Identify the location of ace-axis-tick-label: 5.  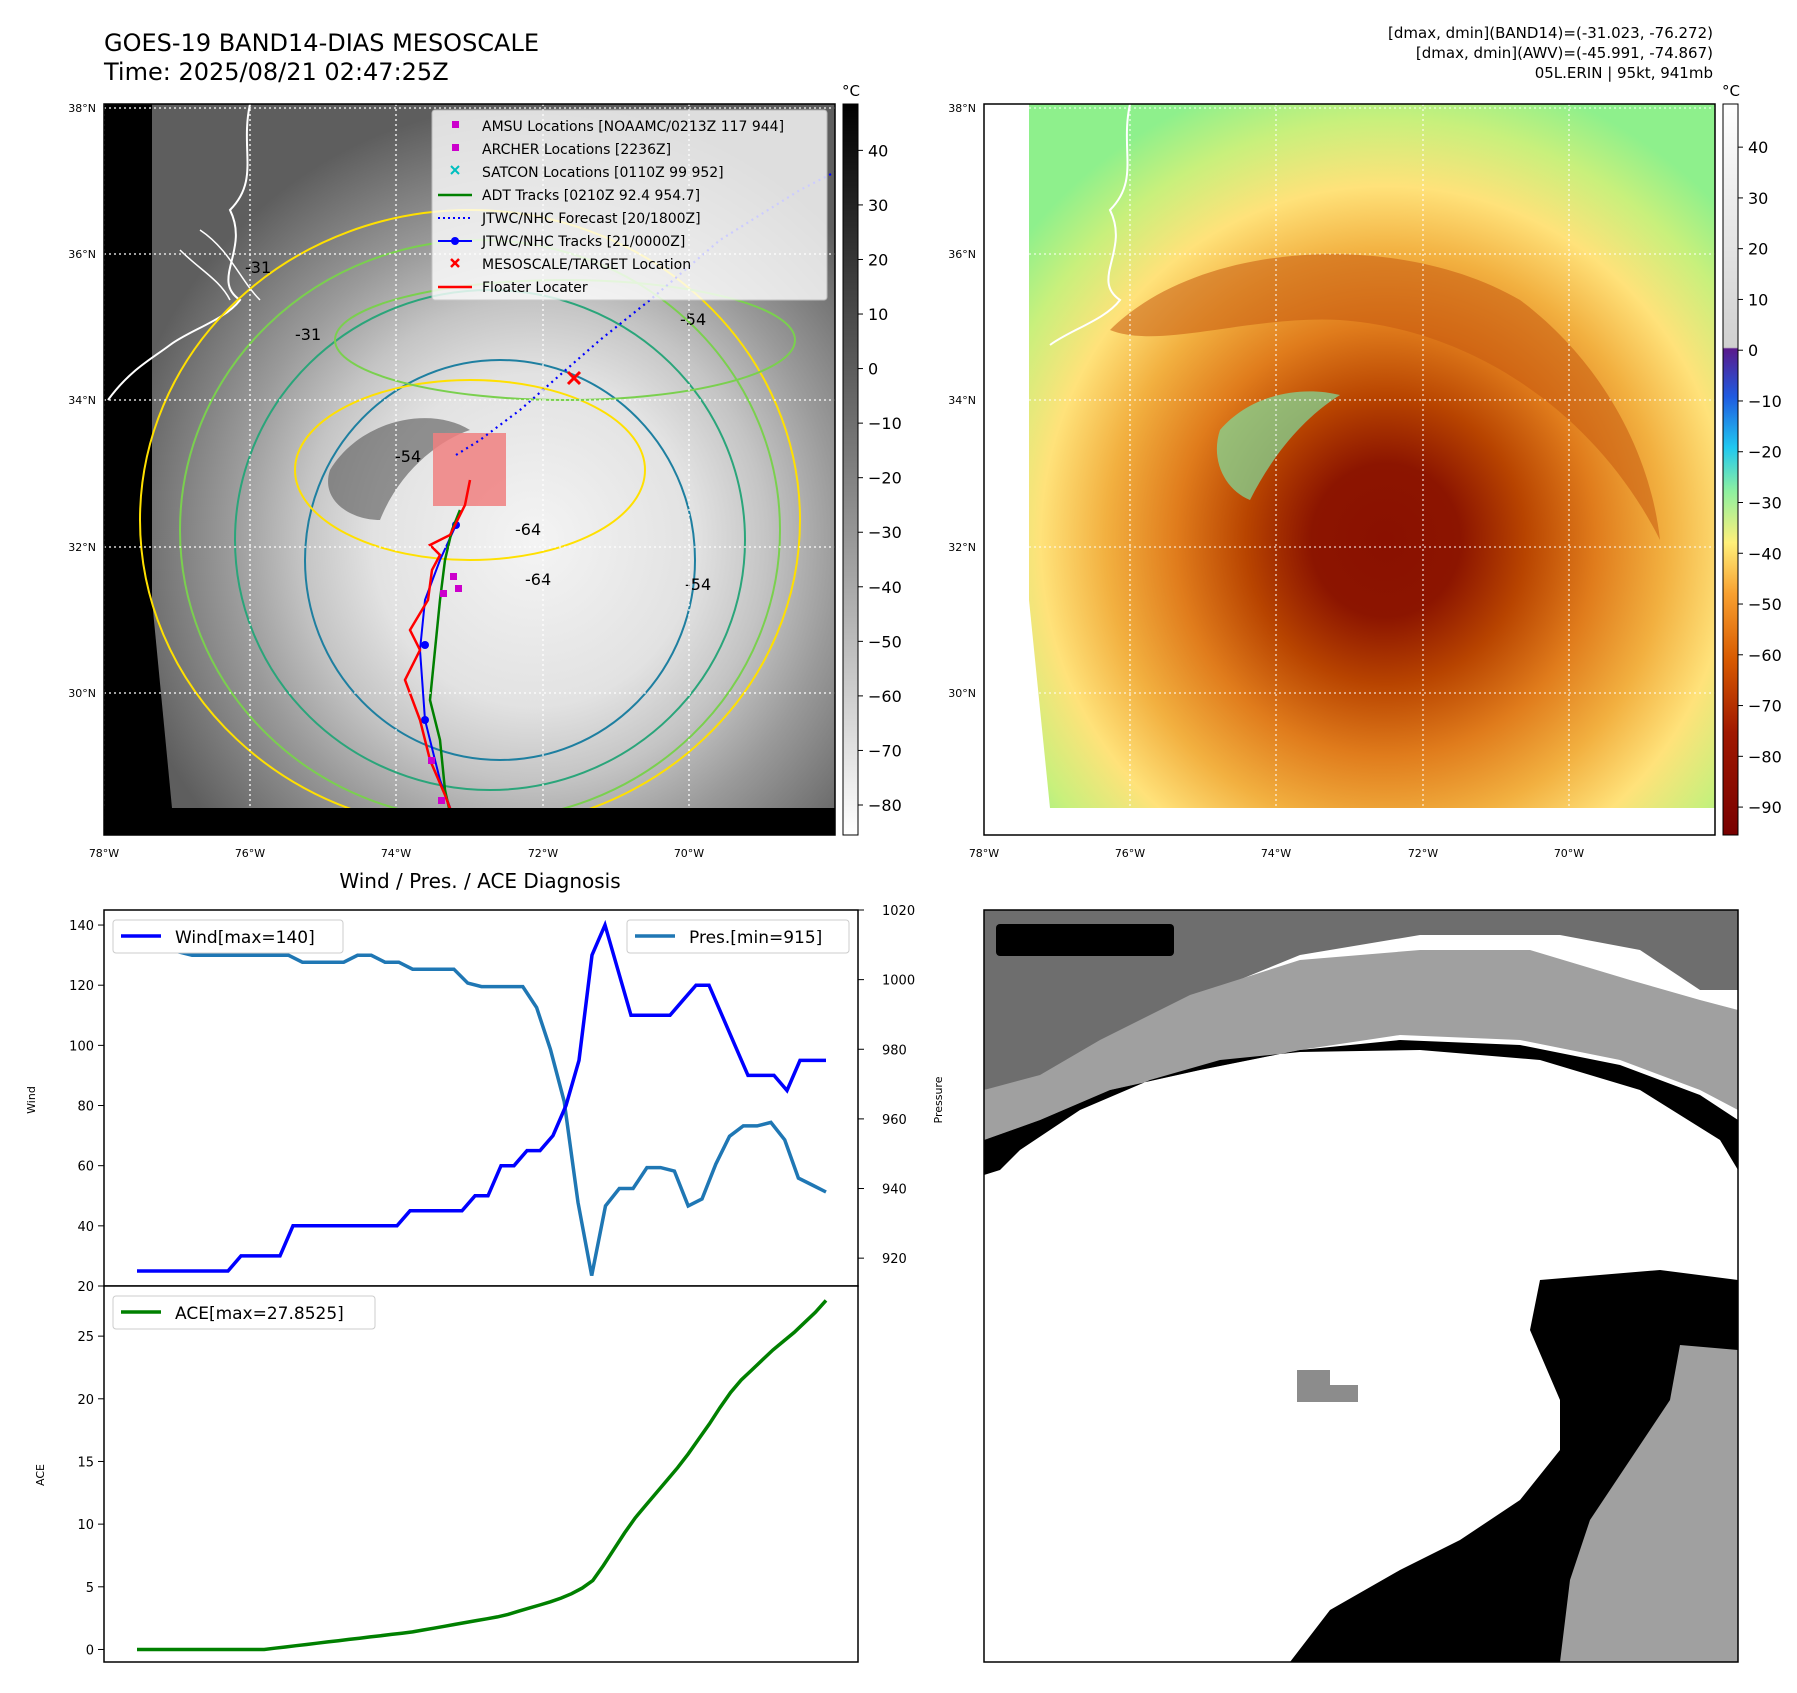
(90, 1588).